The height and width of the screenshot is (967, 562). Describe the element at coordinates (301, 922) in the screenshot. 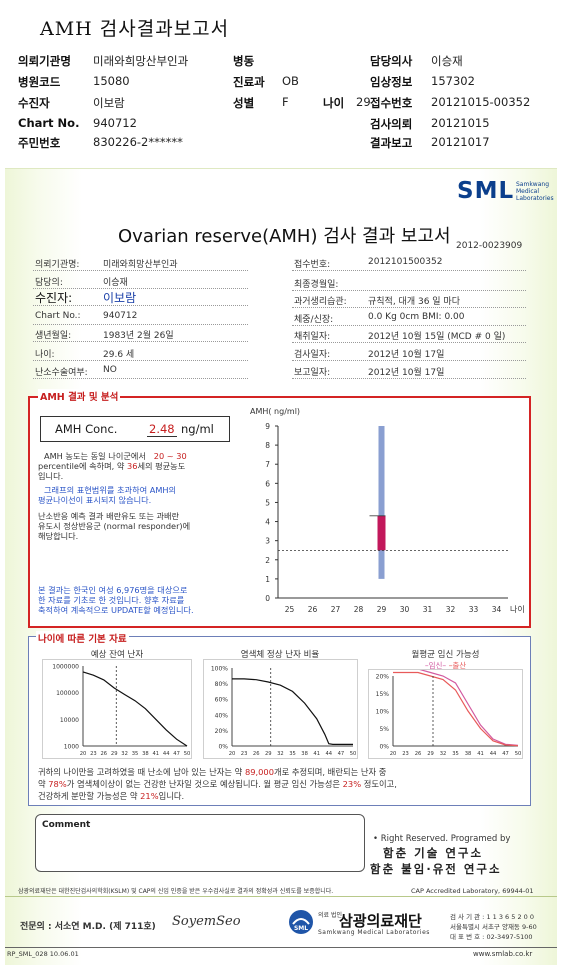

I see `samkwang-logo-icon: SML` at that location.